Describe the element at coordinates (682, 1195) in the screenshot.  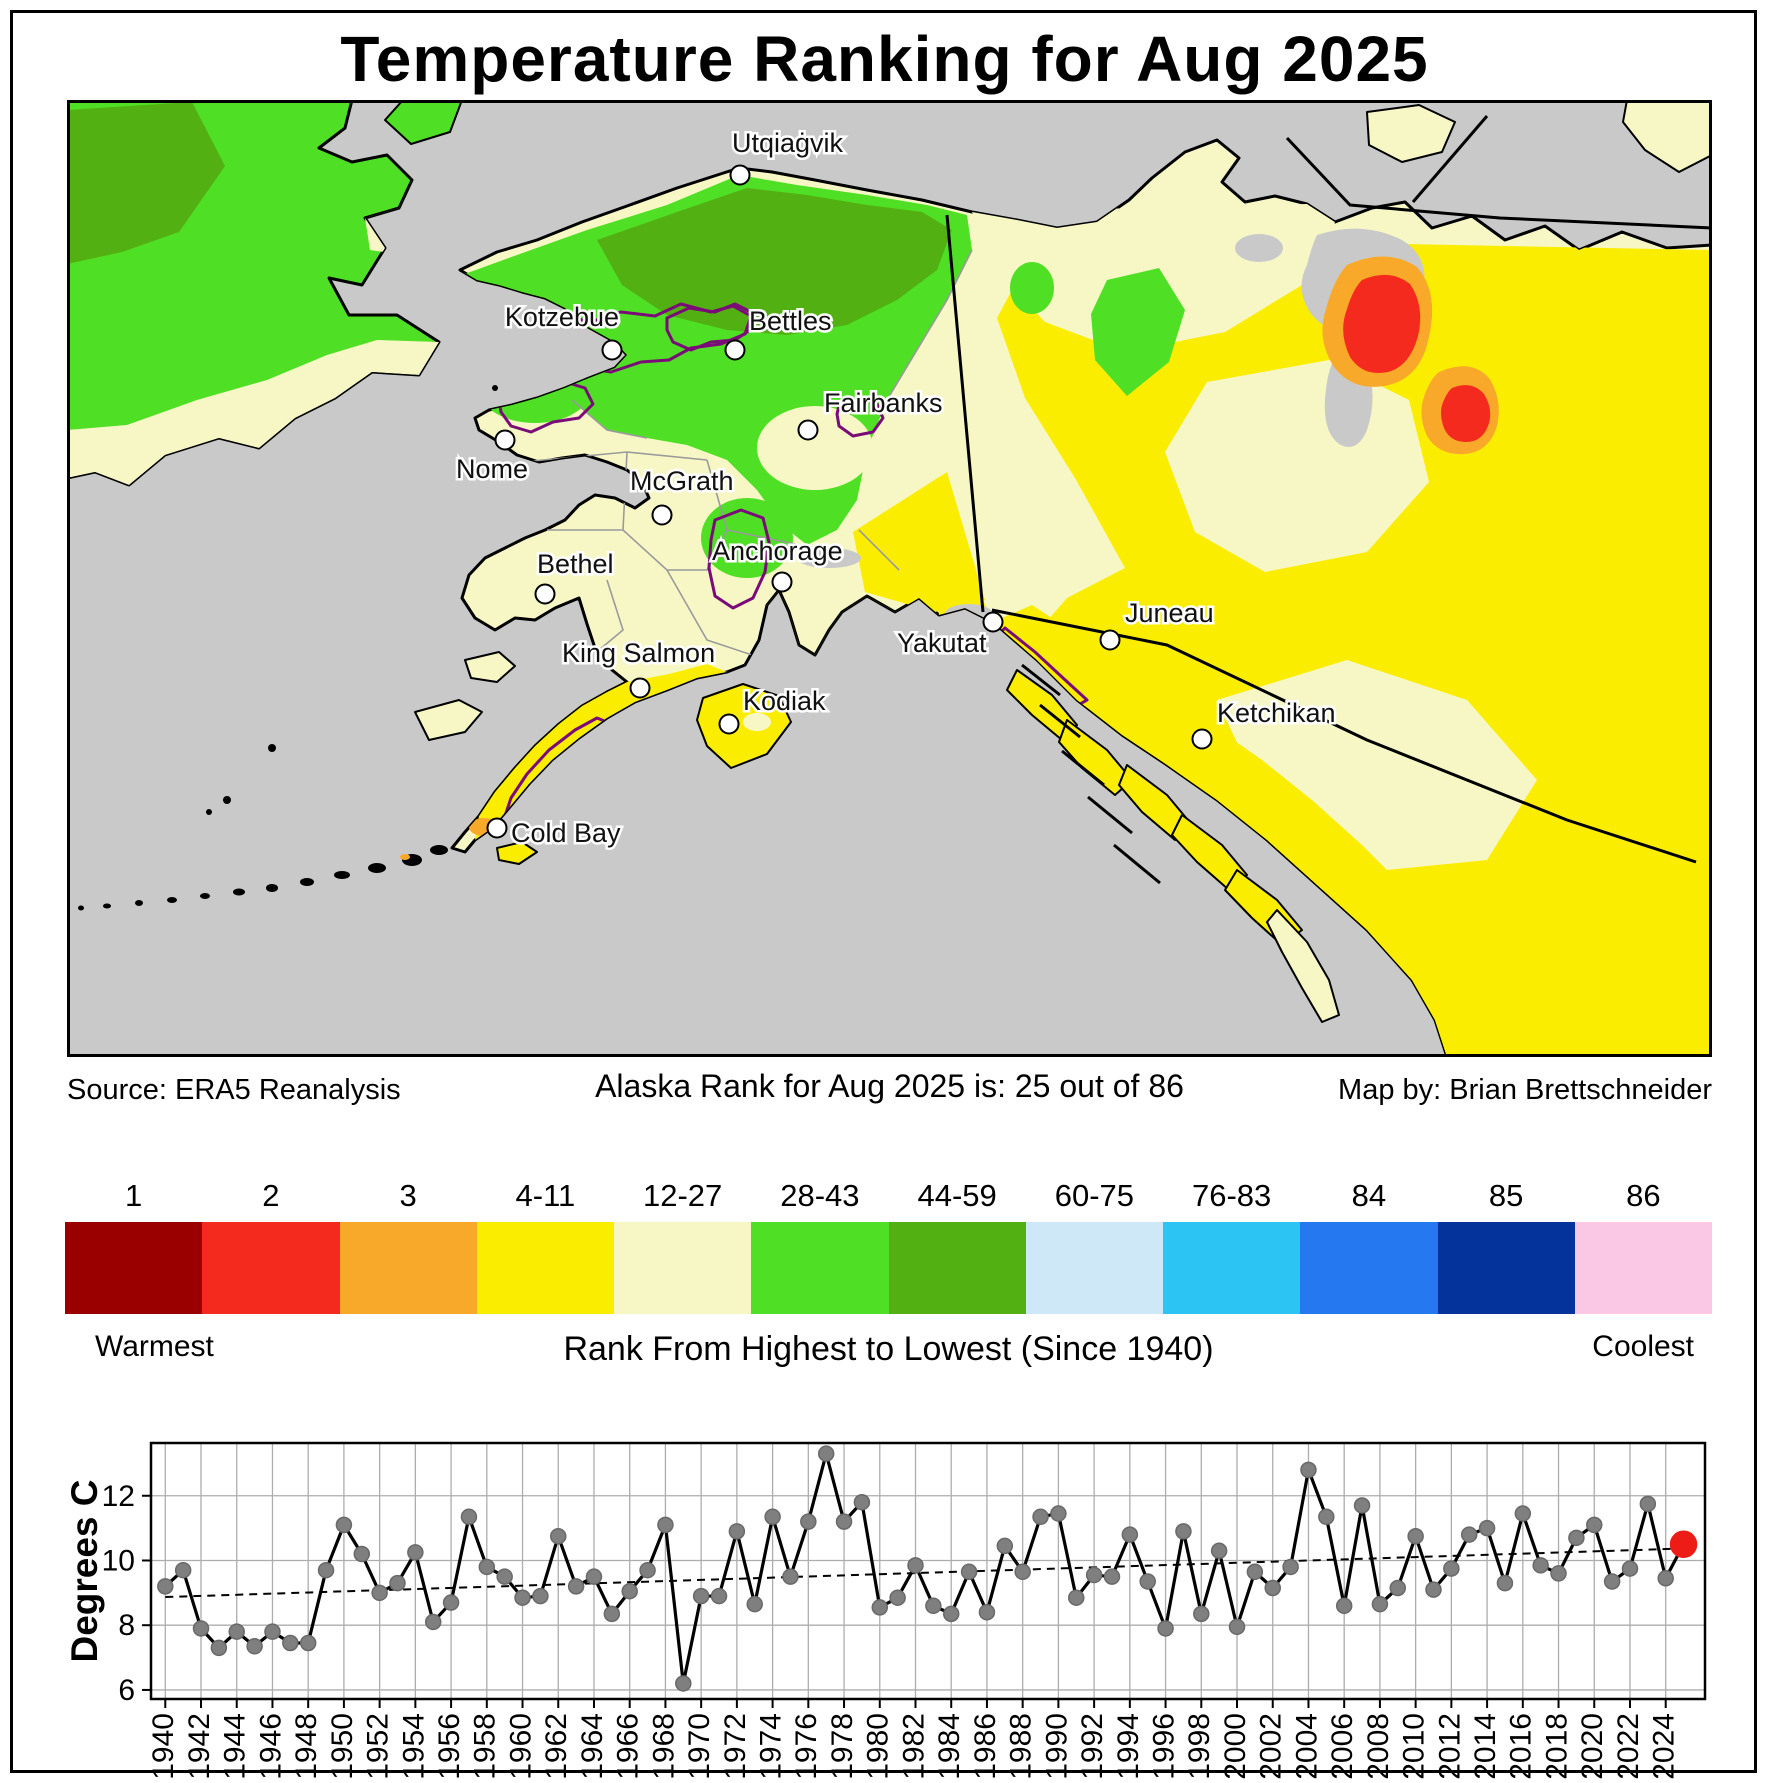
I see `legend-label-12-27: 12-27` at that location.